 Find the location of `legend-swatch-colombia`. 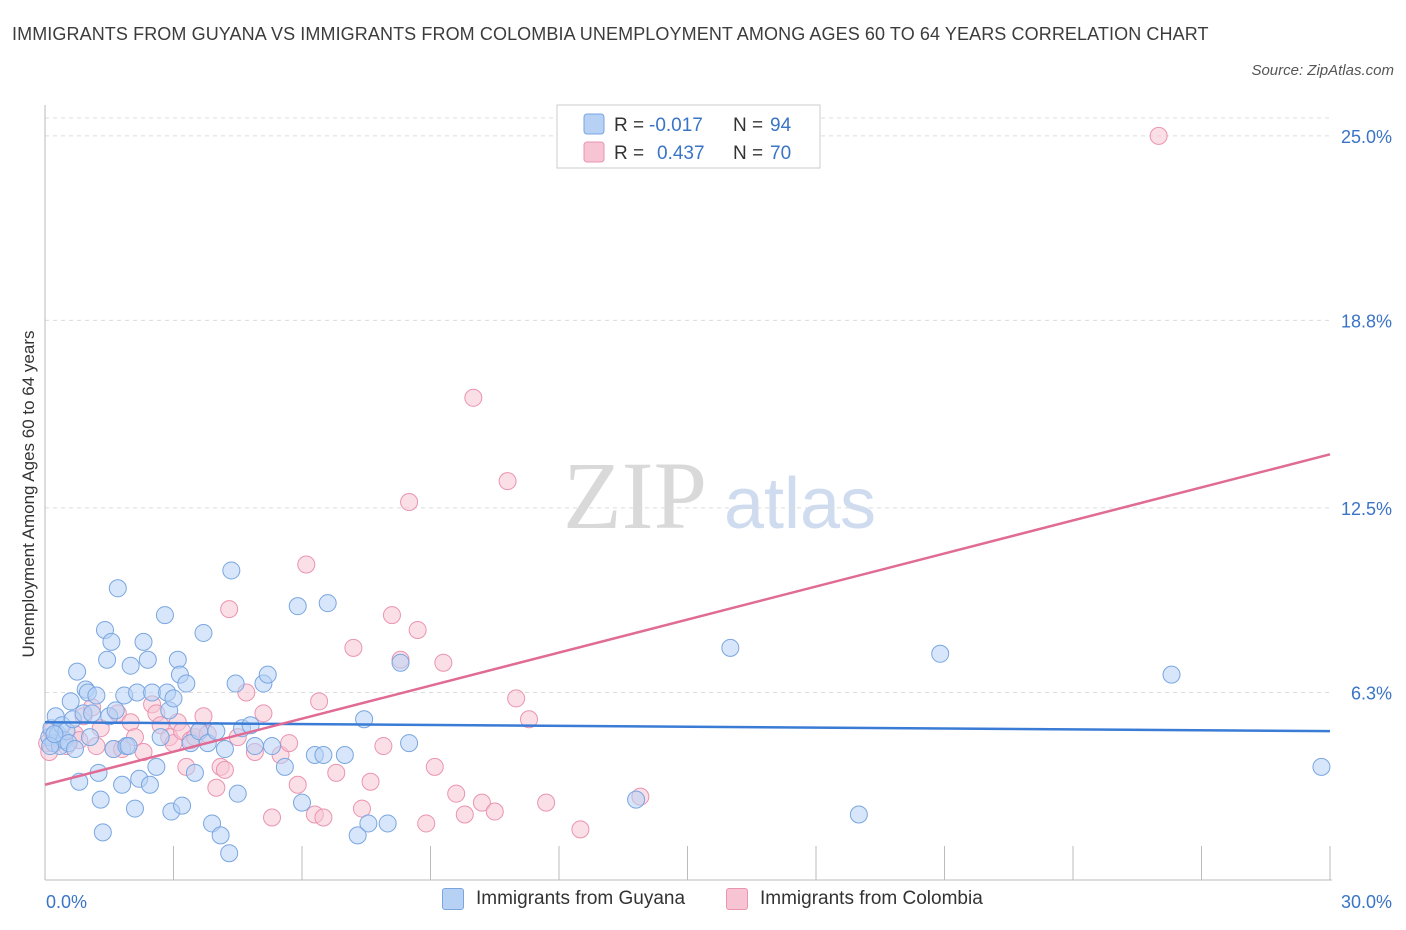

legend-swatch-colombia is located at coordinates (594, 152).